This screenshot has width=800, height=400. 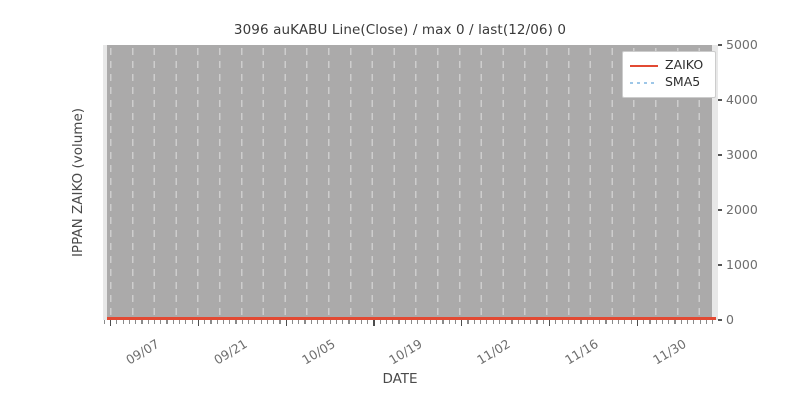 What do you see at coordinates (742, 99) in the screenshot?
I see `y-axis-tick-label: 4000` at bounding box center [742, 99].